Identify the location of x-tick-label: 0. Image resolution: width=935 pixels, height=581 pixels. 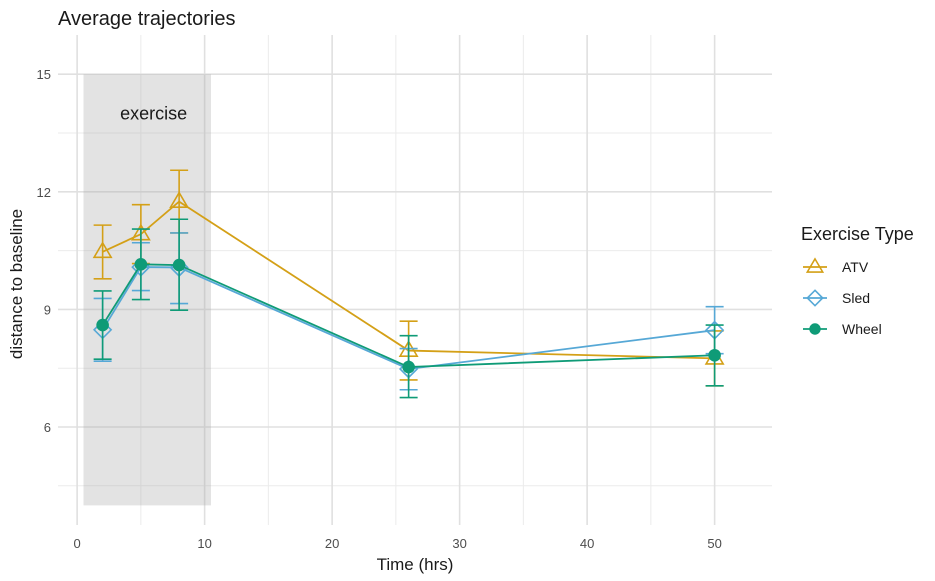
(77, 543).